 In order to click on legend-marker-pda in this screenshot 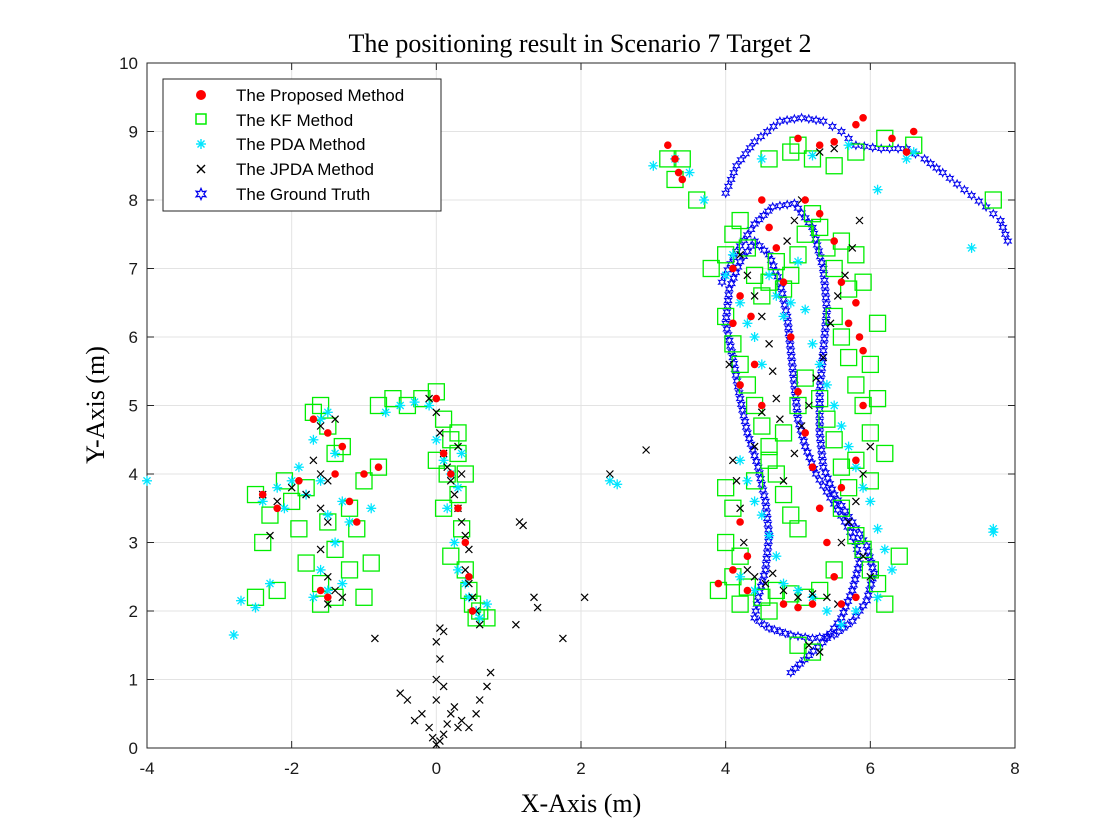, I will do `click(201, 144)`.